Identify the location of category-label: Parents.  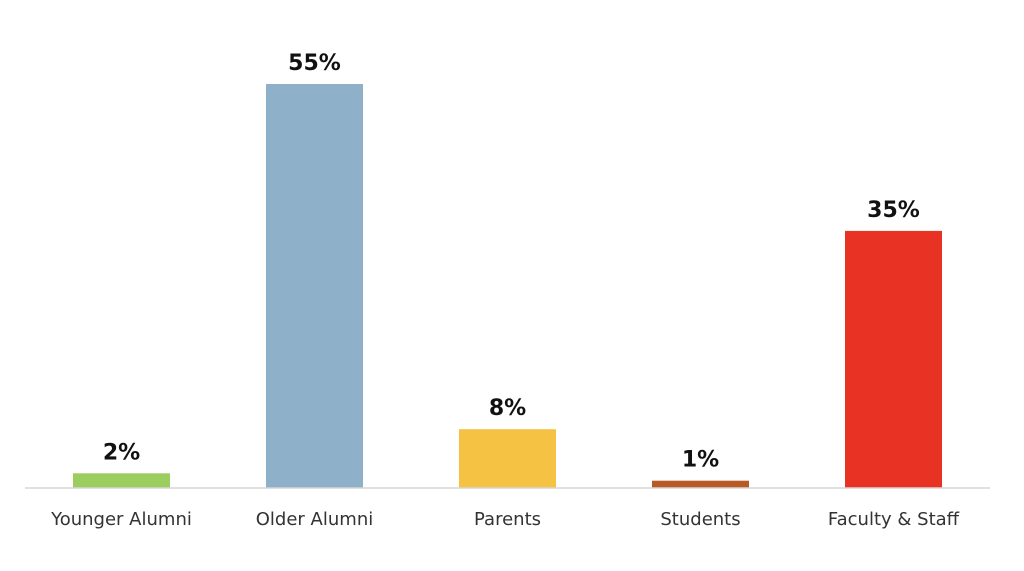
(507, 519).